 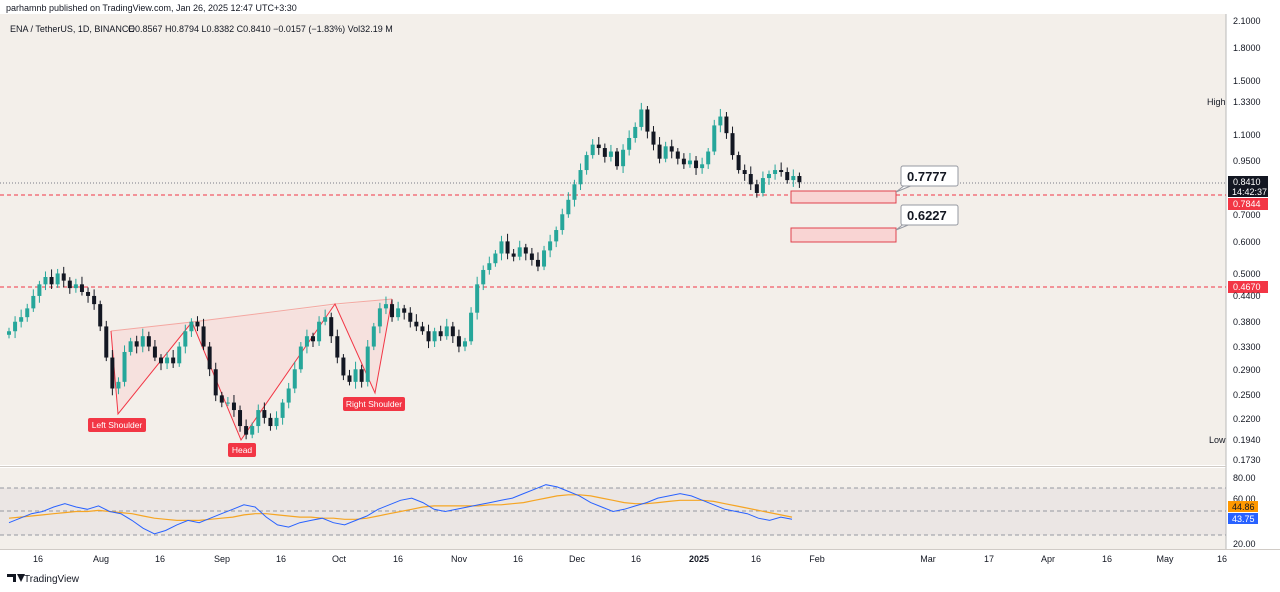 I want to click on level-badge-a, so click(x=1248, y=204).